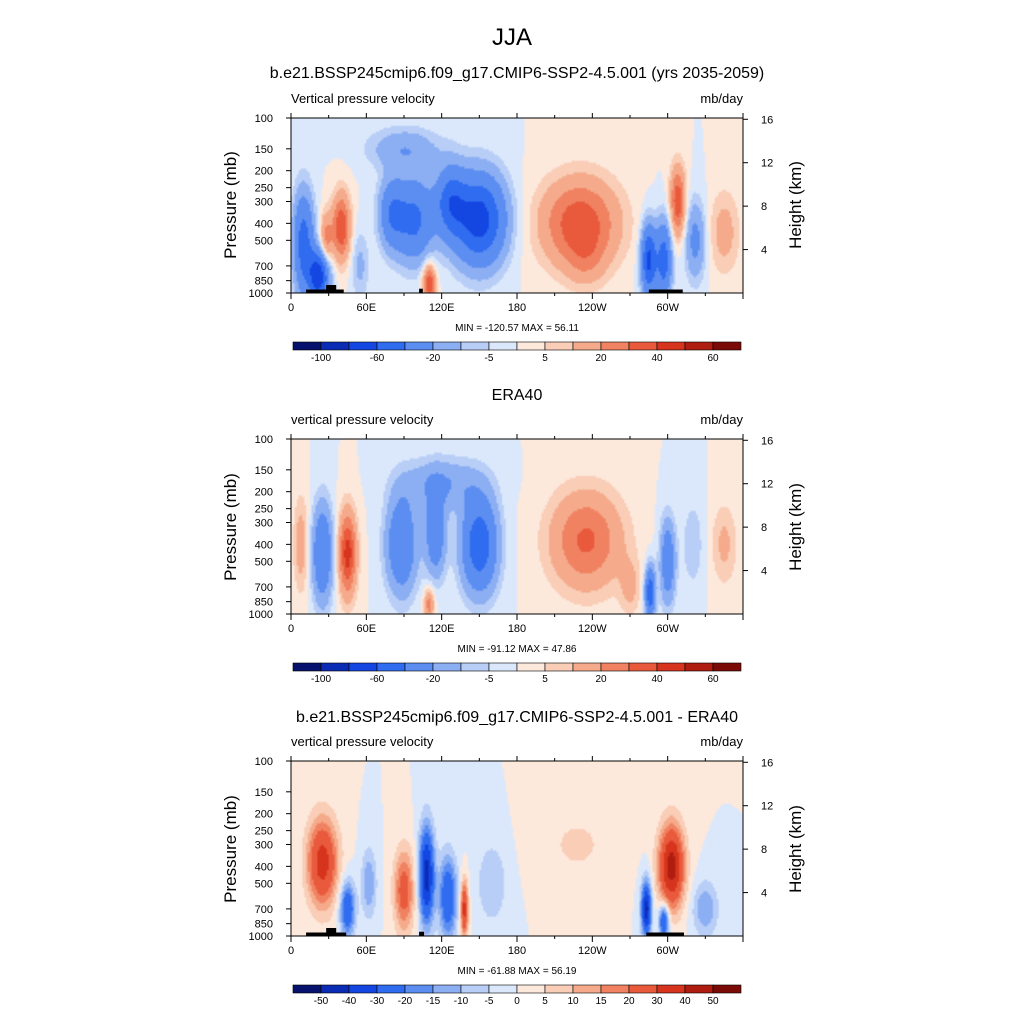 Image resolution: width=1024 pixels, height=1024 pixels. What do you see at coordinates (573, 1001) in the screenshot?
I see `colorbar-label: 10` at bounding box center [573, 1001].